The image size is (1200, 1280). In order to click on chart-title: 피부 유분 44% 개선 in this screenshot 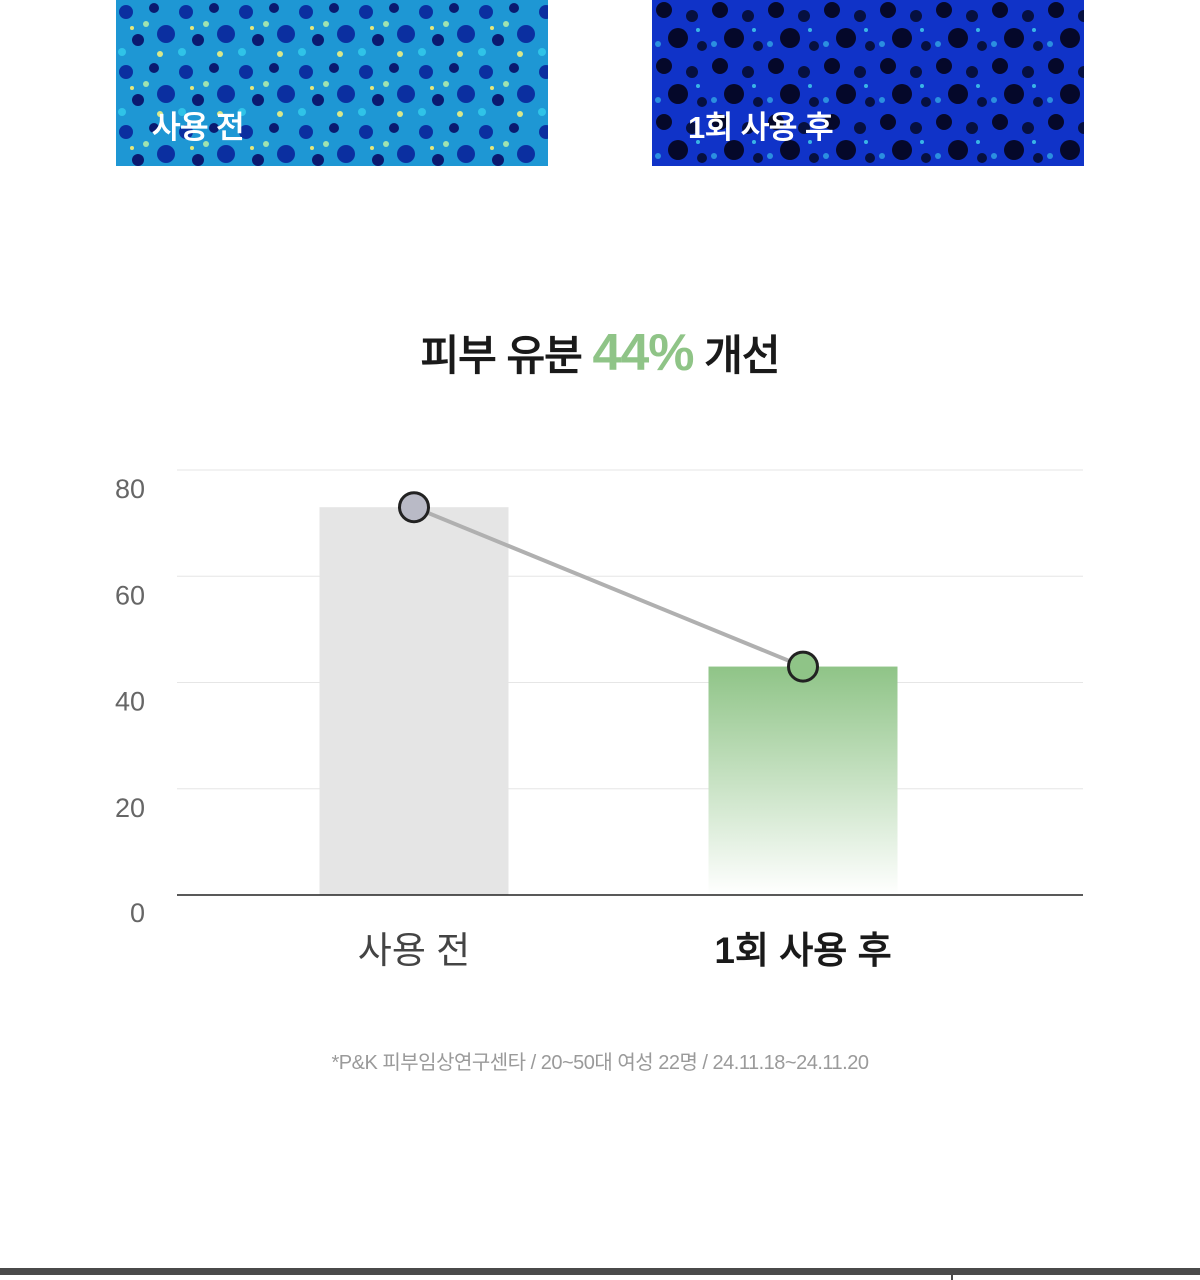, I will do `click(600, 352)`.